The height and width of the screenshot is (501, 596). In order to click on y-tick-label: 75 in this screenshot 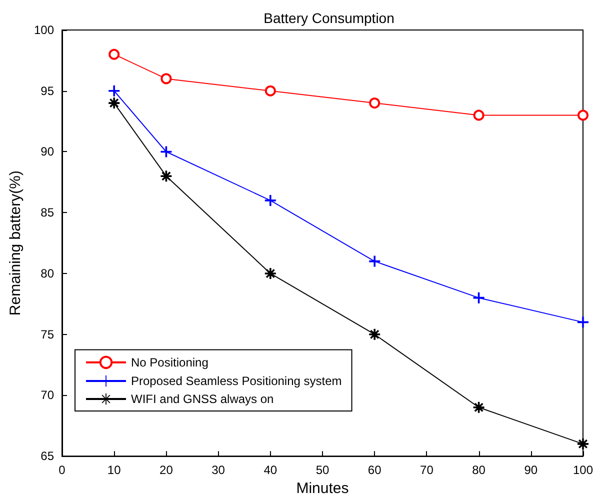, I will do `click(47, 334)`.